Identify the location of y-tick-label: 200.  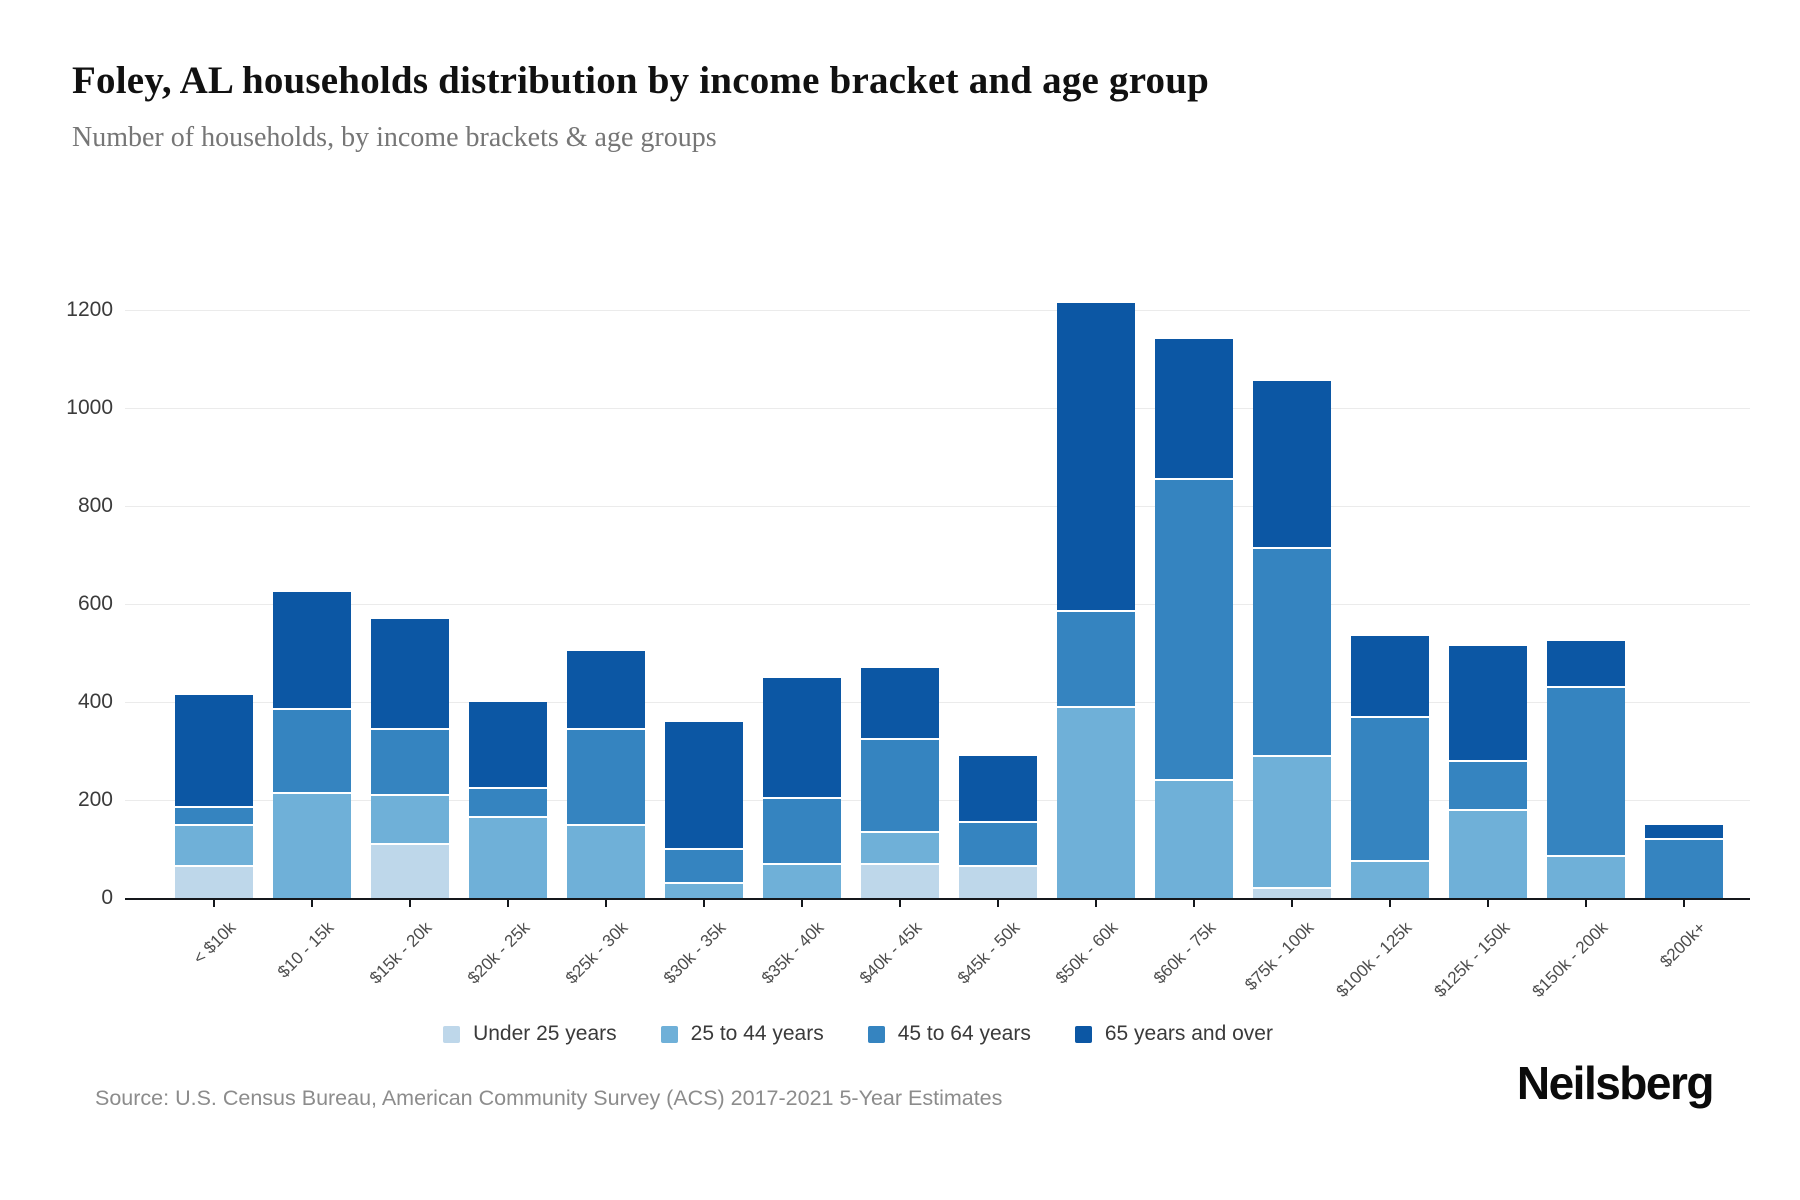
(95, 799).